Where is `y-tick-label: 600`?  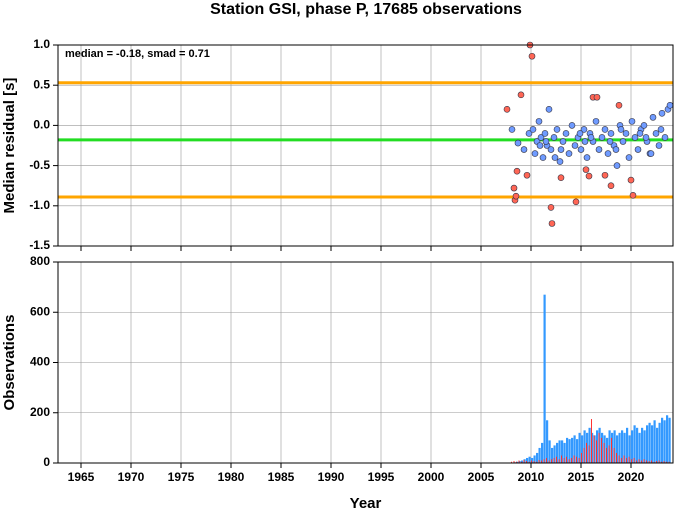
y-tick-label: 600 is located at coordinates (40, 311).